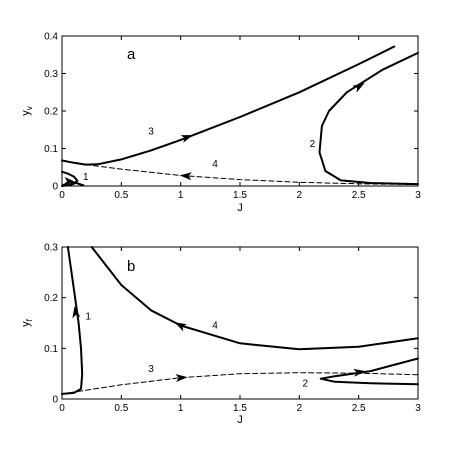 Image resolution: width=463 pixels, height=450 pixels. Describe the element at coordinates (131, 266) in the screenshot. I see `panel-label-b: b` at that location.